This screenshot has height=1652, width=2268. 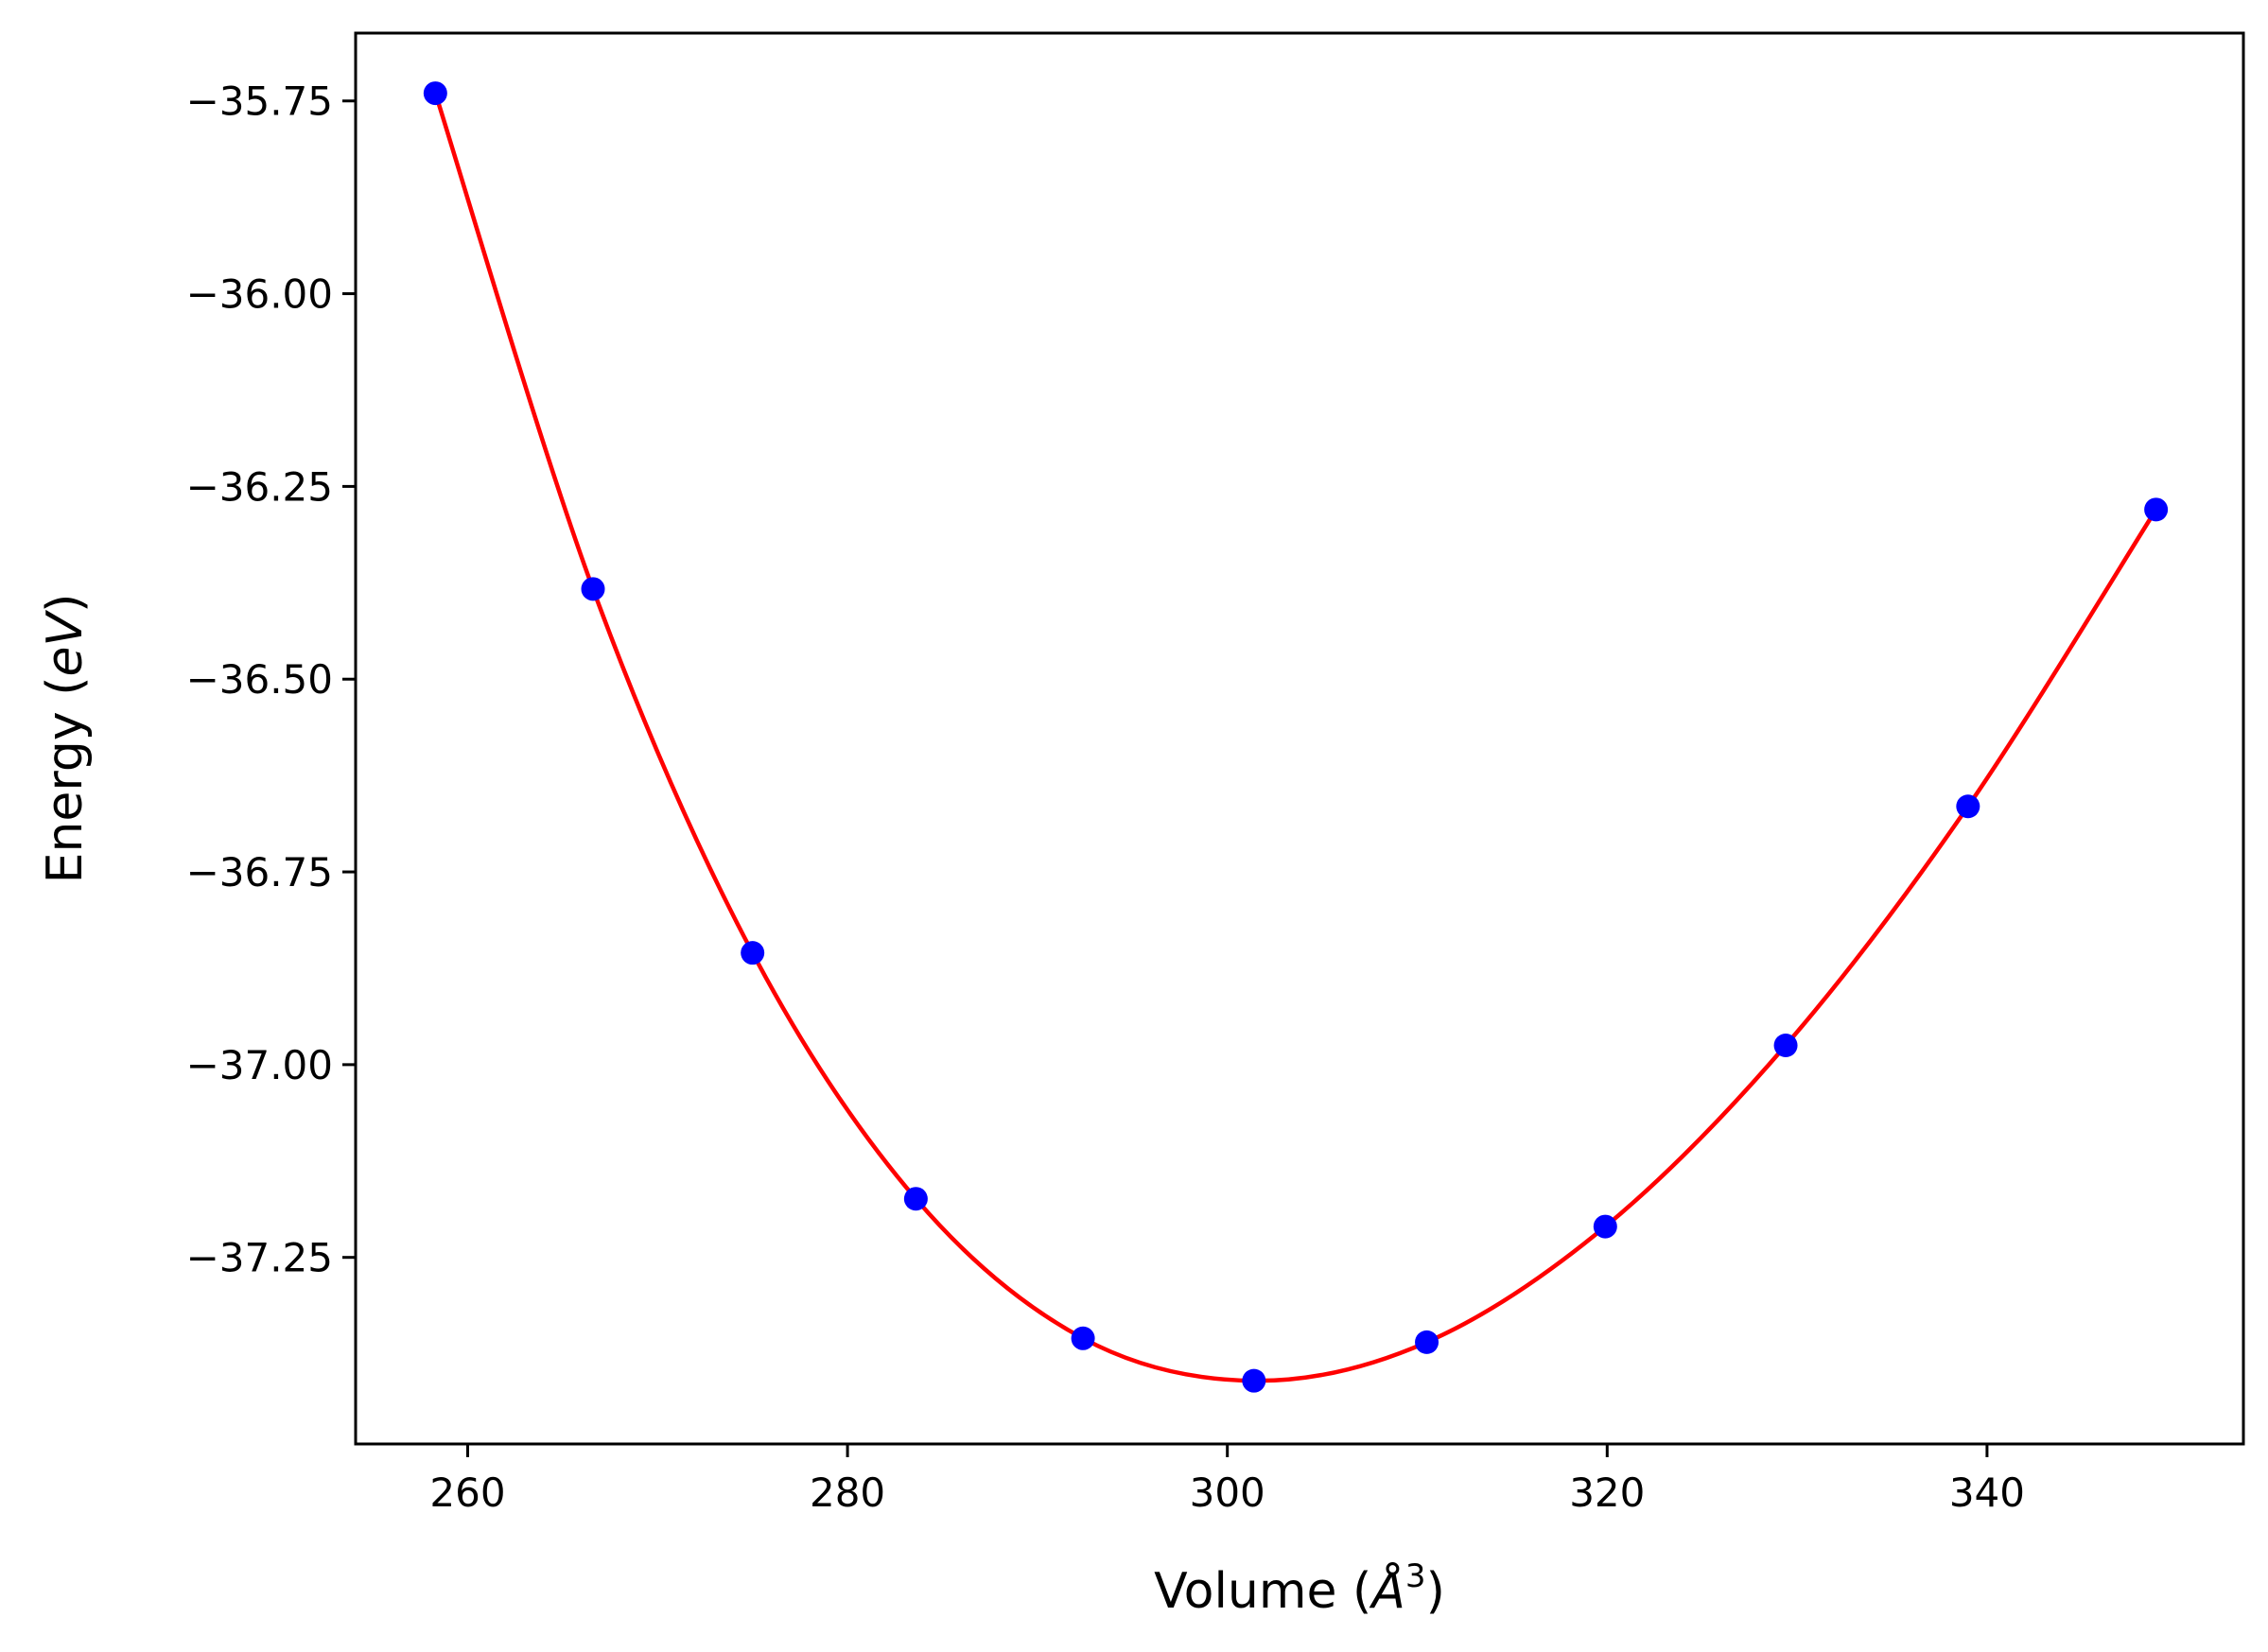 I want to click on y-axis-label-suffix: ), so click(x=65, y=604).